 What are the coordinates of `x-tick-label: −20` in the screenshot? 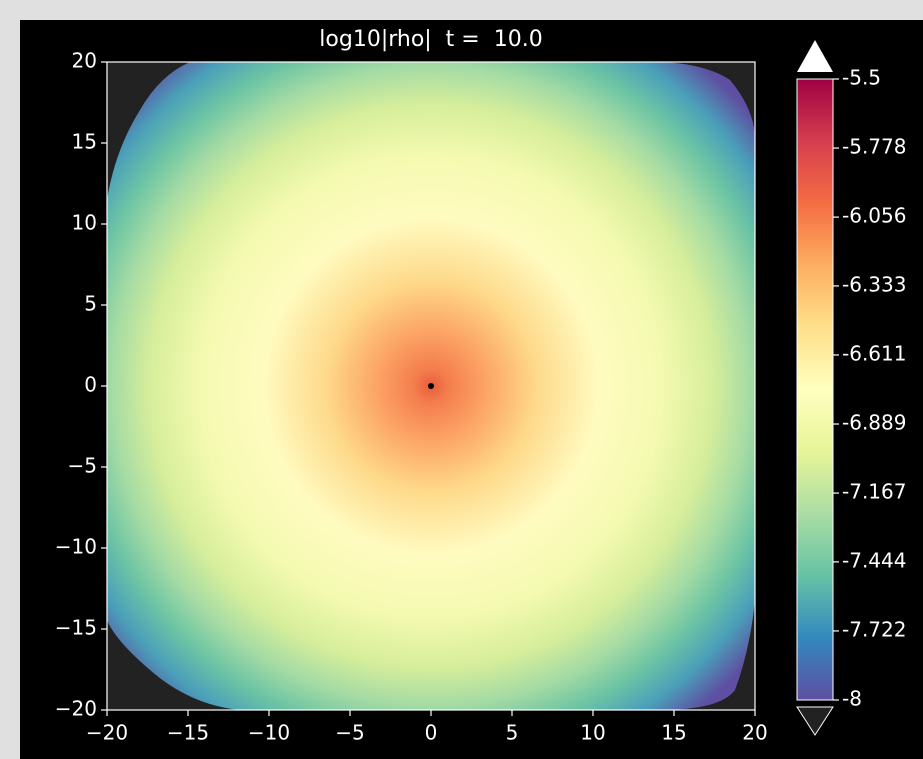 It's located at (107, 733).